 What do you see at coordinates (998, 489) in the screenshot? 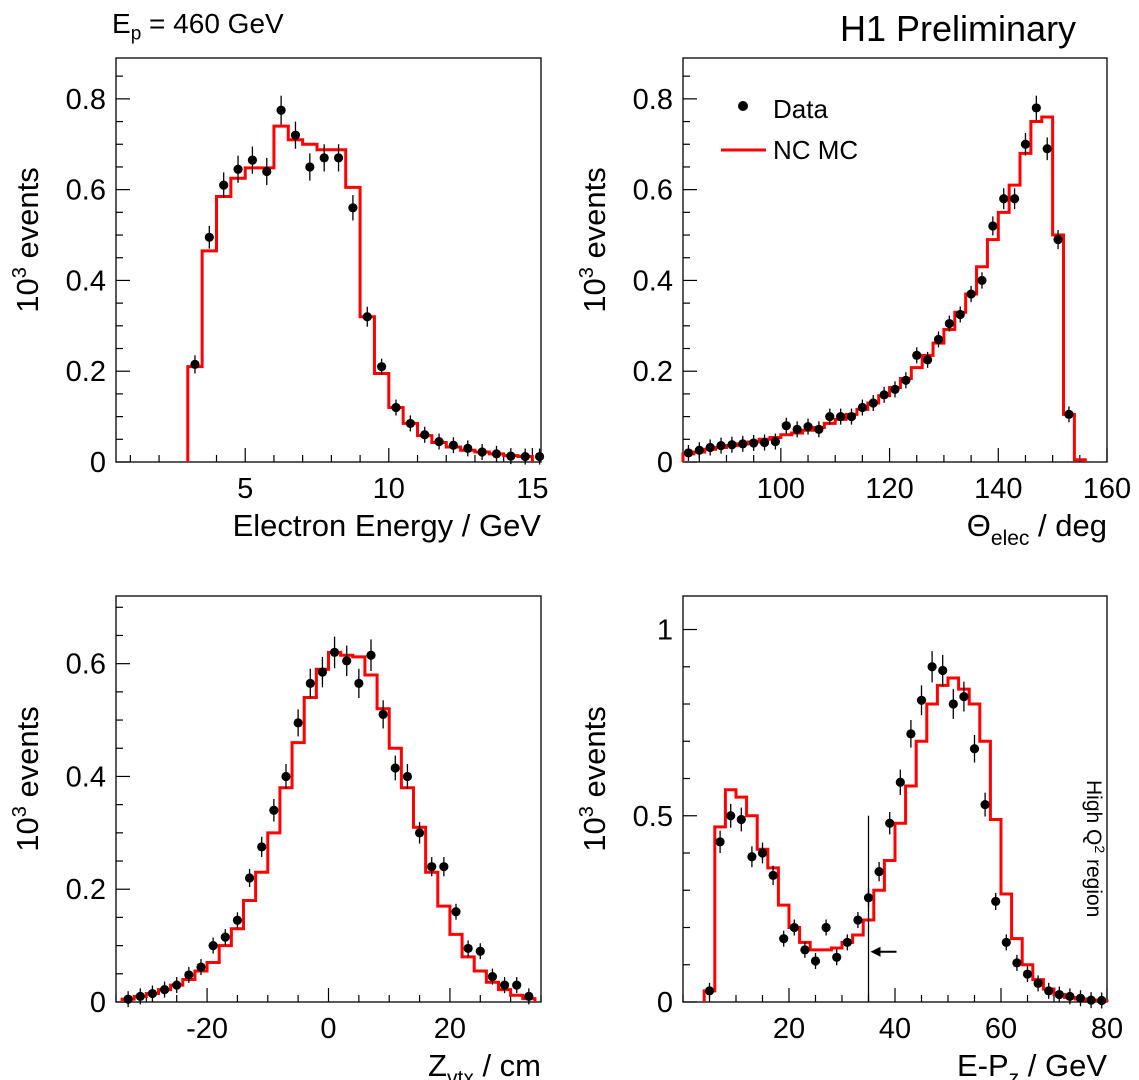
I see `x-tick-label: 140` at bounding box center [998, 489].